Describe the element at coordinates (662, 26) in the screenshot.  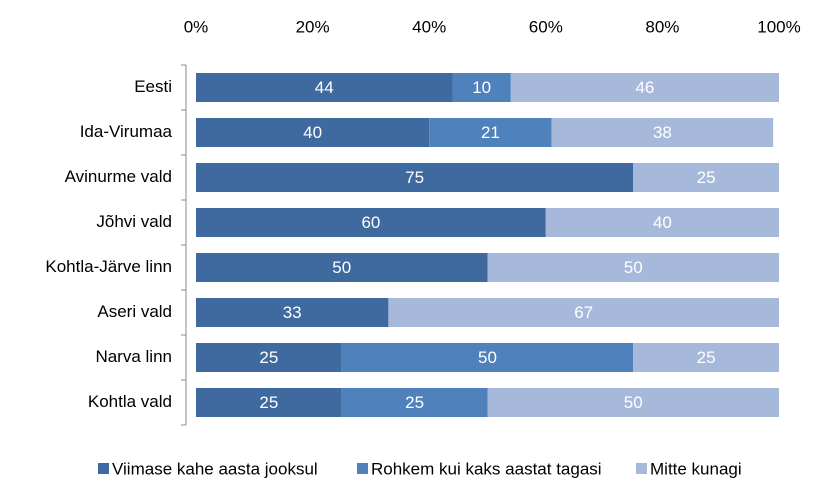
I see `x-tick-label: 80%` at that location.